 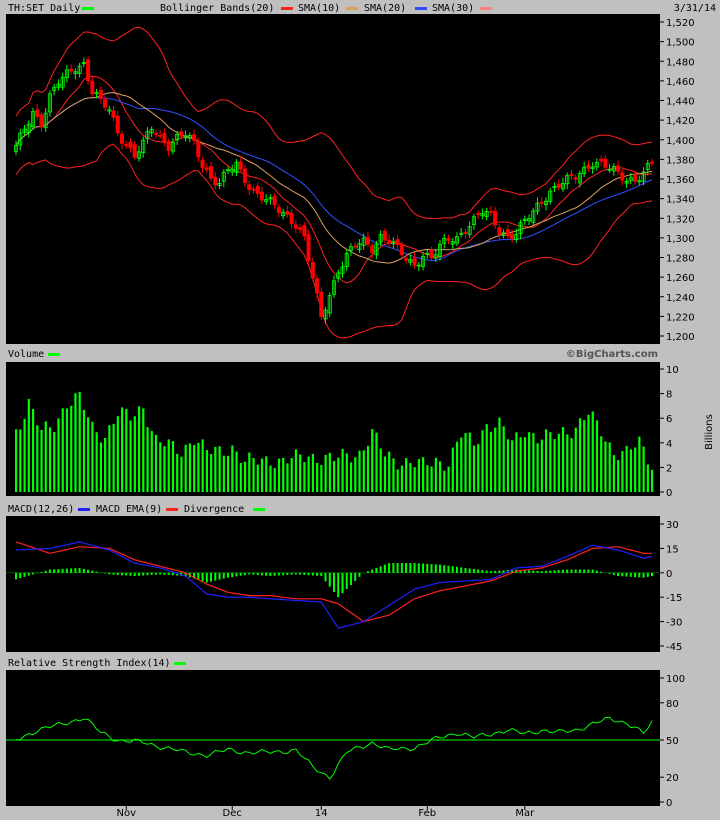 What do you see at coordinates (669, 444) in the screenshot?
I see `volume-y-tick-label: 4` at bounding box center [669, 444].